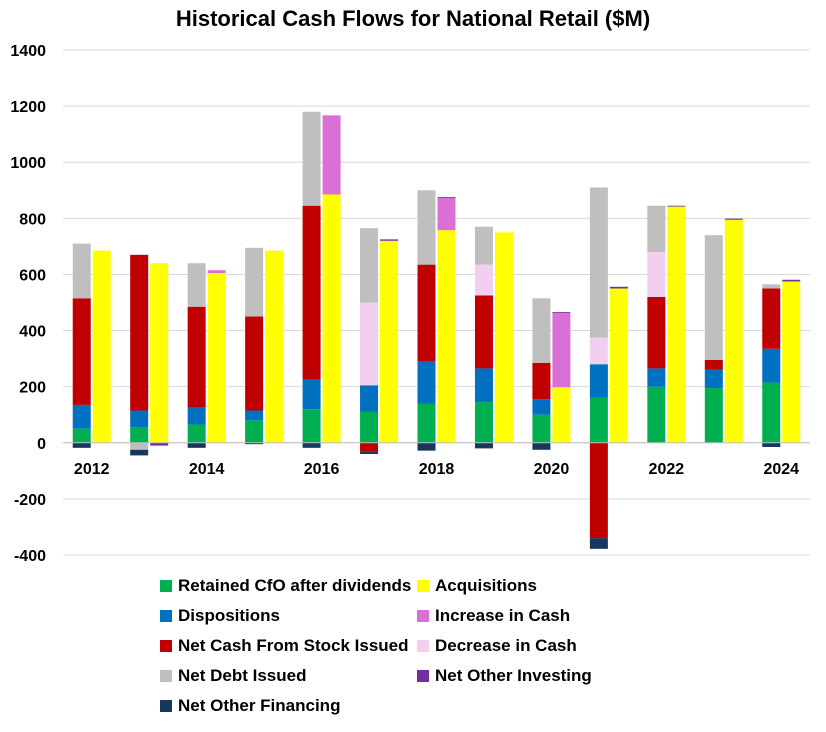 The image size is (826, 732). Describe the element at coordinates (28, 163) in the screenshot. I see `y-tick-label: 1000` at that location.